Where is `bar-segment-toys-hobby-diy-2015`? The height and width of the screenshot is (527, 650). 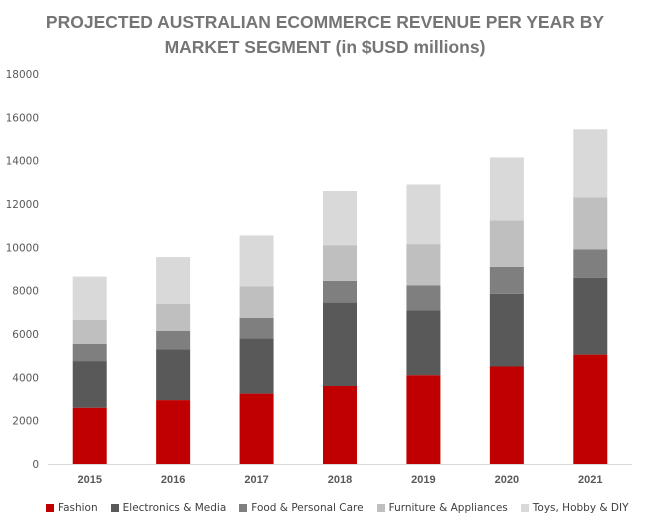
bar-segment-toys-hobby-diy-2015 is located at coordinates (89, 298).